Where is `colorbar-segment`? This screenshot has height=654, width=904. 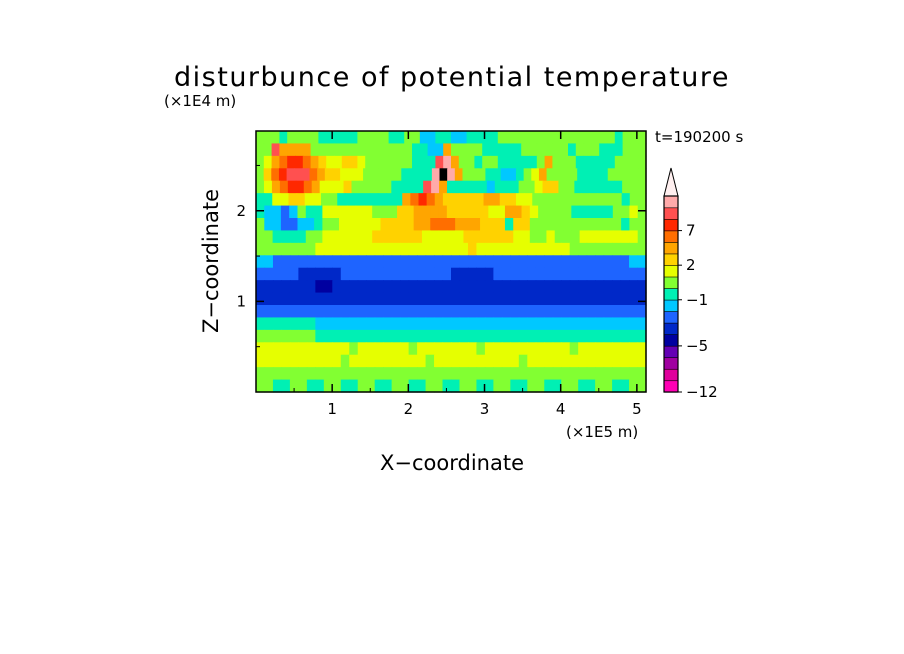
colorbar-segment is located at coordinates (671, 317).